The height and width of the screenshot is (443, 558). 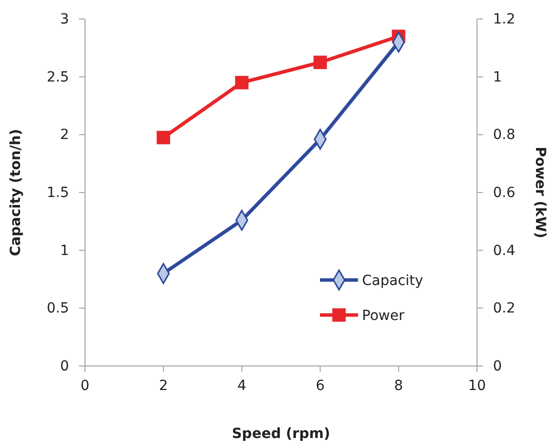 What do you see at coordinates (497, 366) in the screenshot?
I see `y2-tick-label: 0` at bounding box center [497, 366].